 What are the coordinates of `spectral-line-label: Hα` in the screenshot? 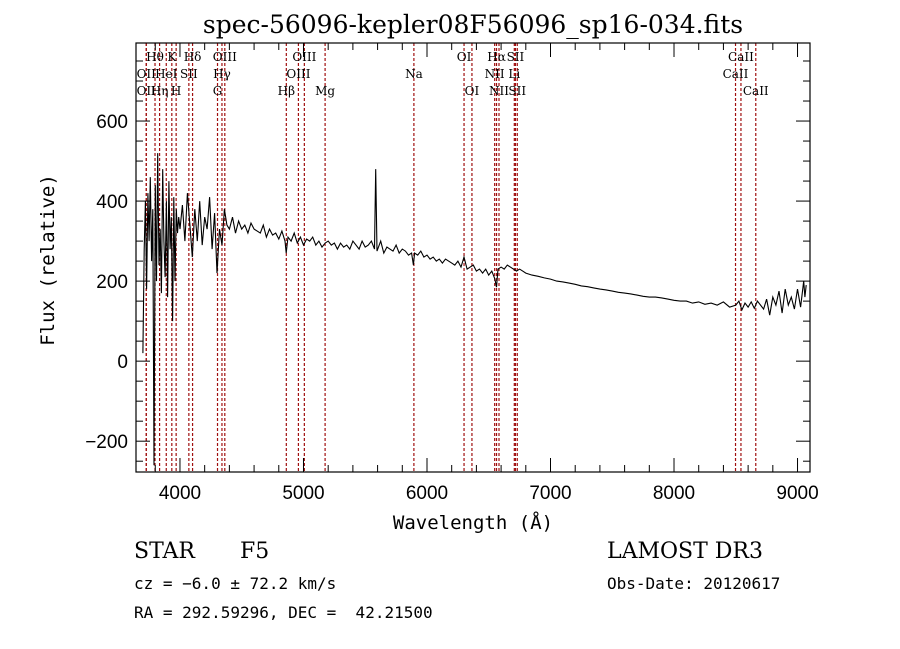 It's located at (496, 57).